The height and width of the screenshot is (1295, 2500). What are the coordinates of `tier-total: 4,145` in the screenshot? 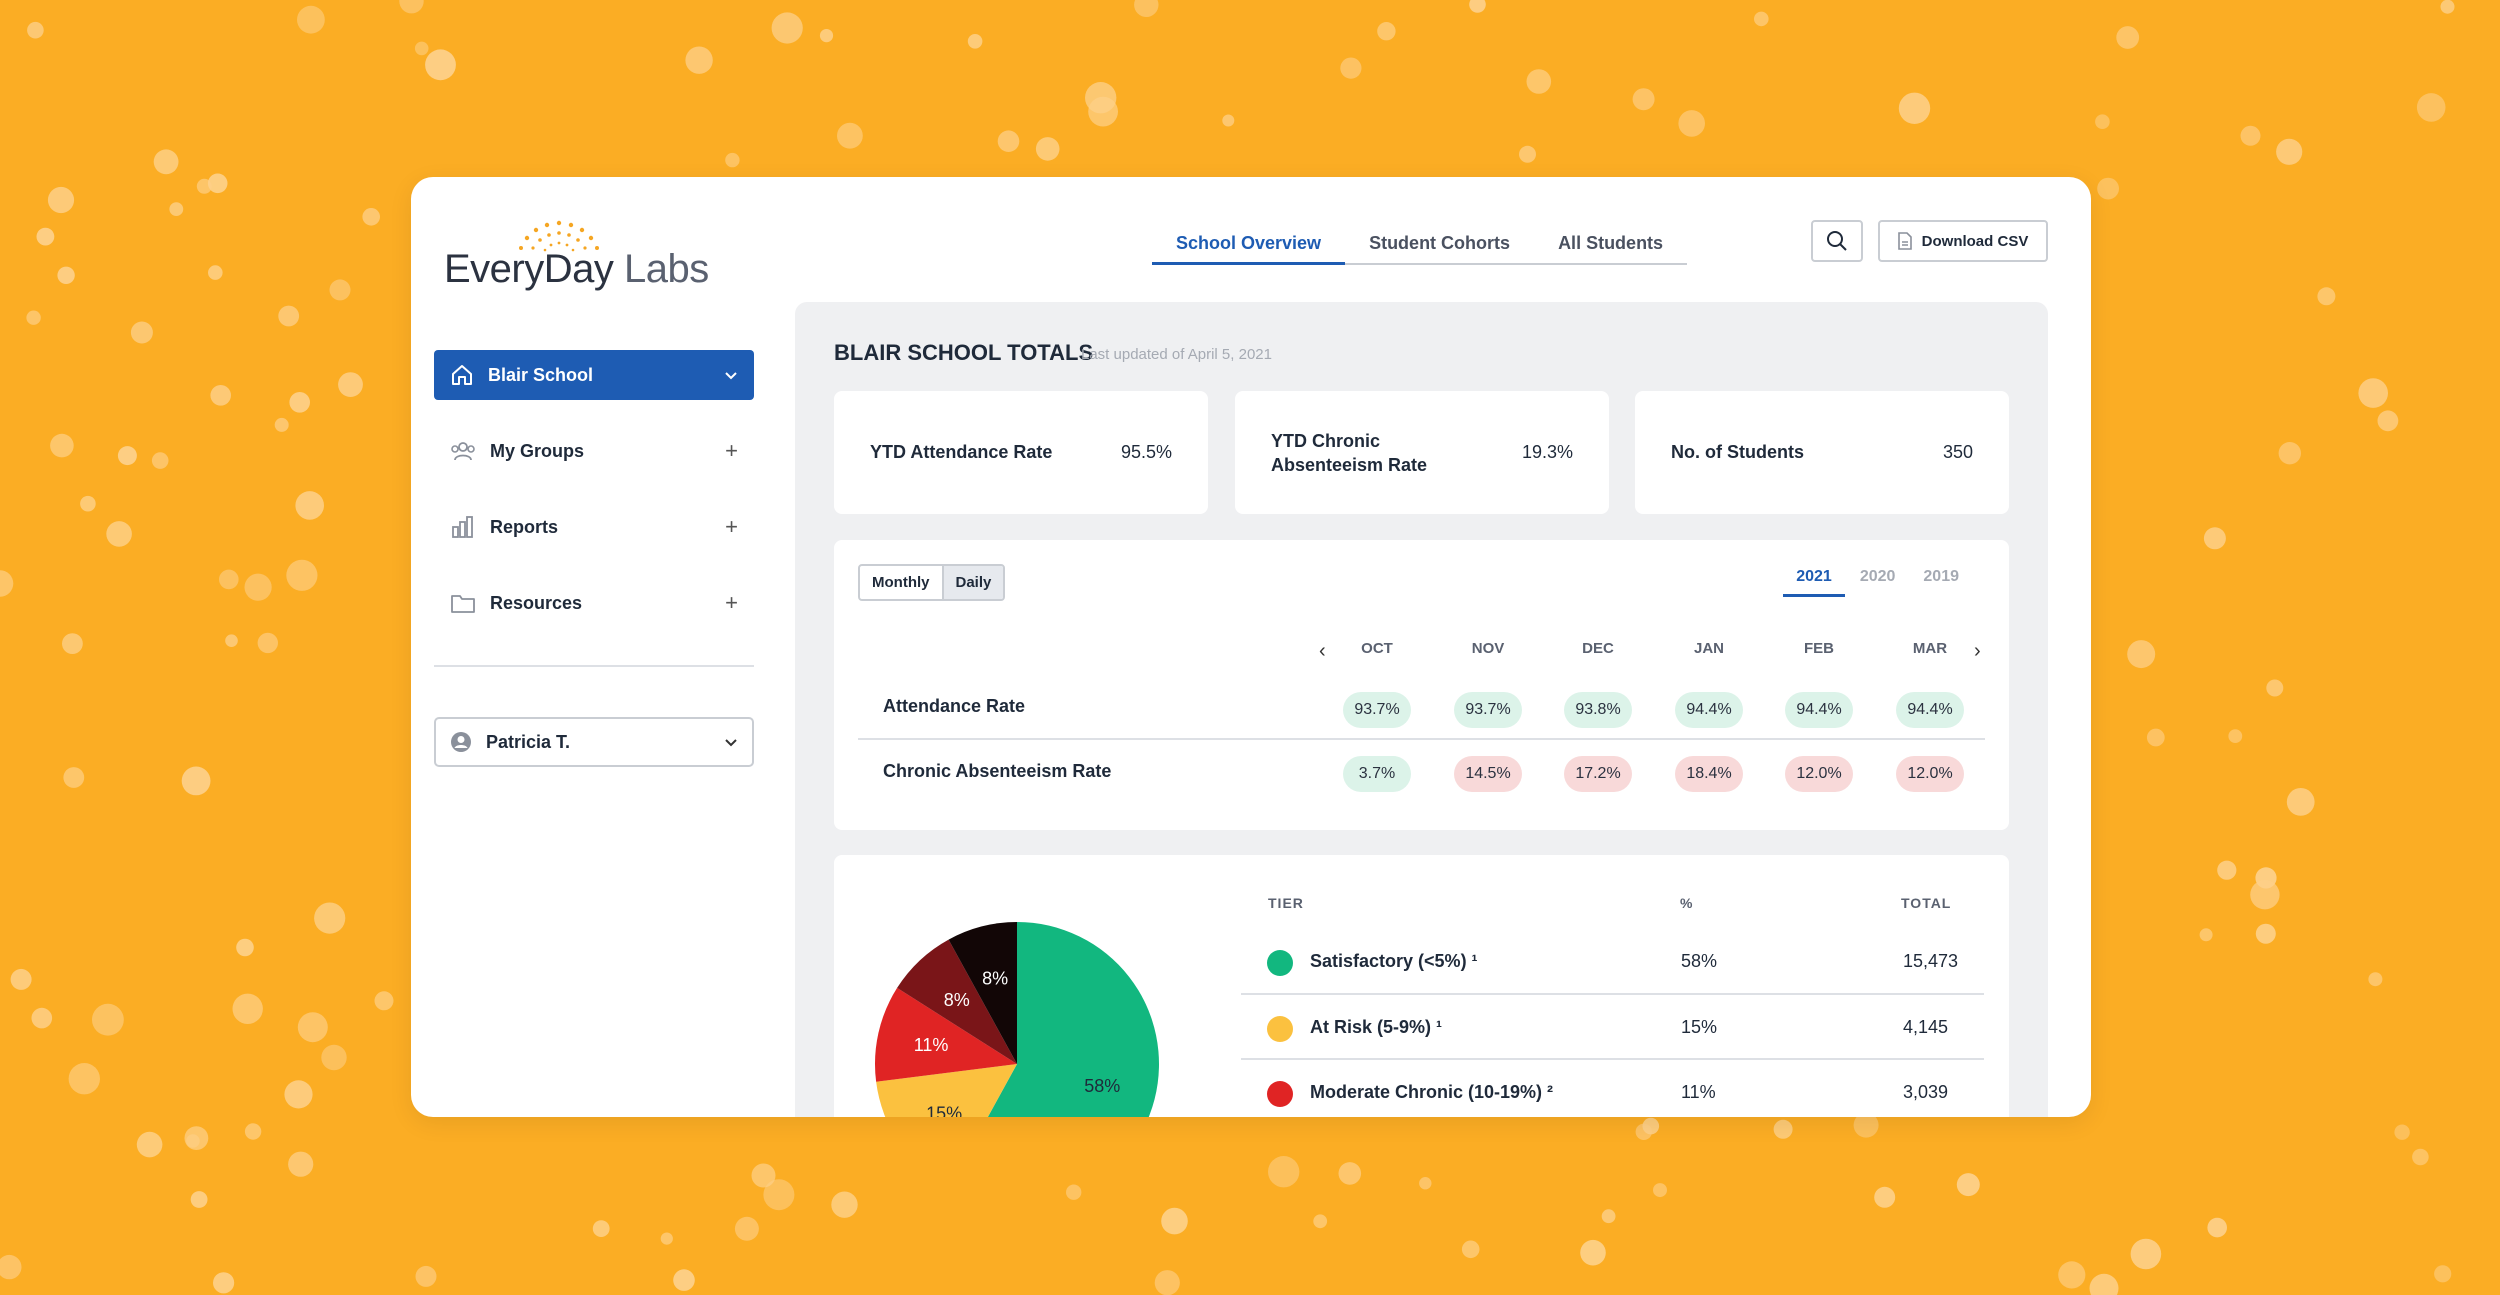 It's located at (1926, 1027).